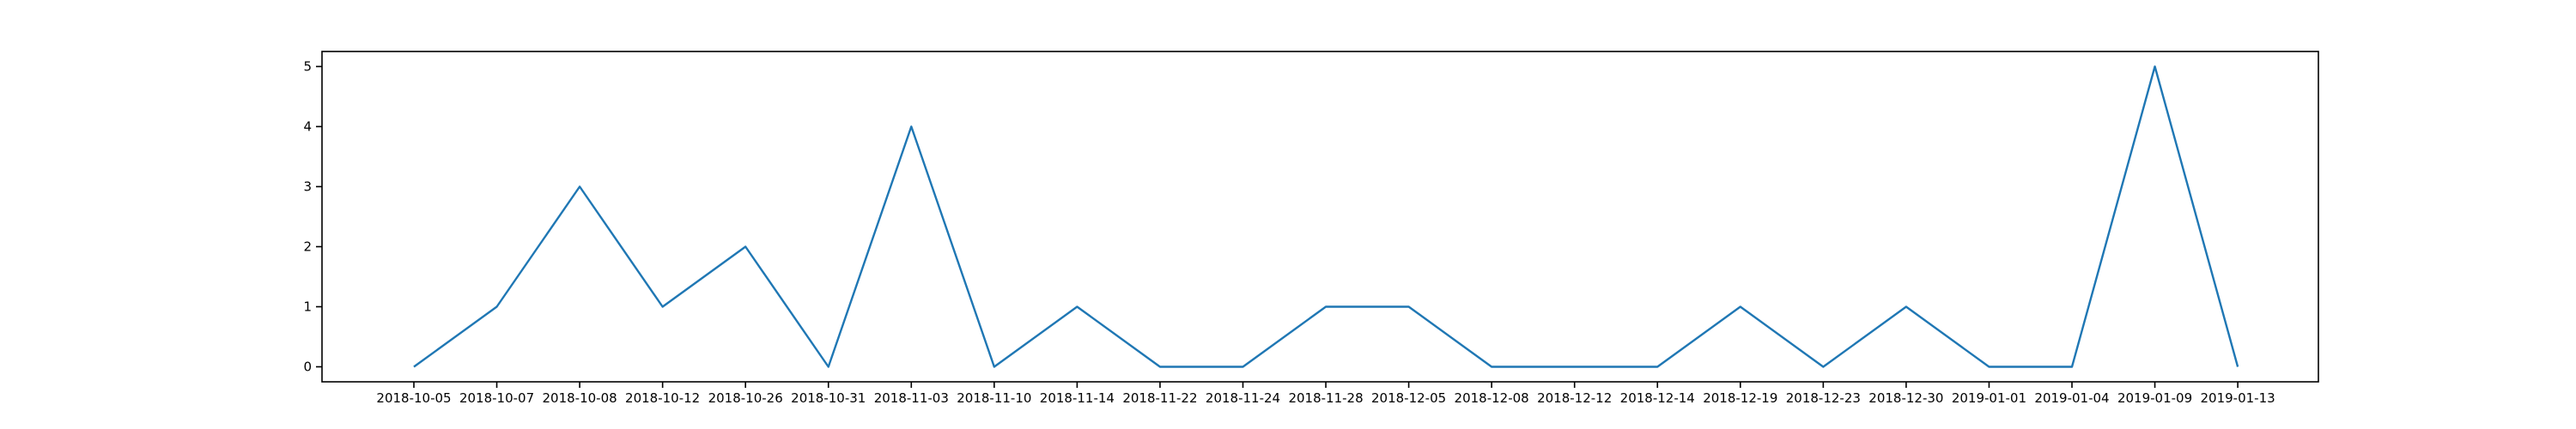 This screenshot has height=429, width=2576. I want to click on x-tick-label: 2018-11-28, so click(1325, 398).